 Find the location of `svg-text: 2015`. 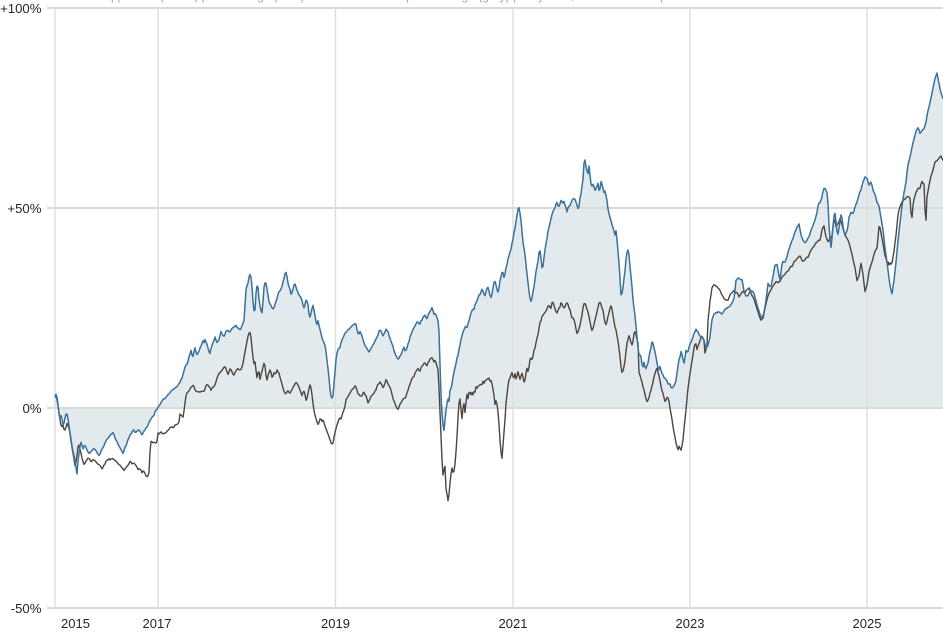

svg-text: 2015 is located at coordinates (75, 623).